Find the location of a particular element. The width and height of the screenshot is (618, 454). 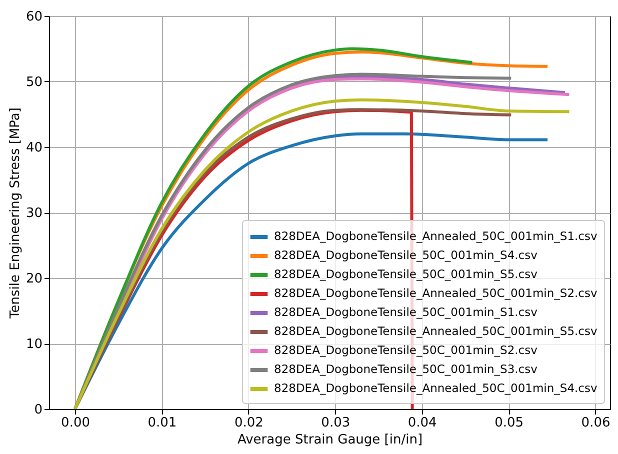

legend-label: 828DEA_DogboneTensile_Annealed_50C_001min_S2.csv is located at coordinates (436, 293).